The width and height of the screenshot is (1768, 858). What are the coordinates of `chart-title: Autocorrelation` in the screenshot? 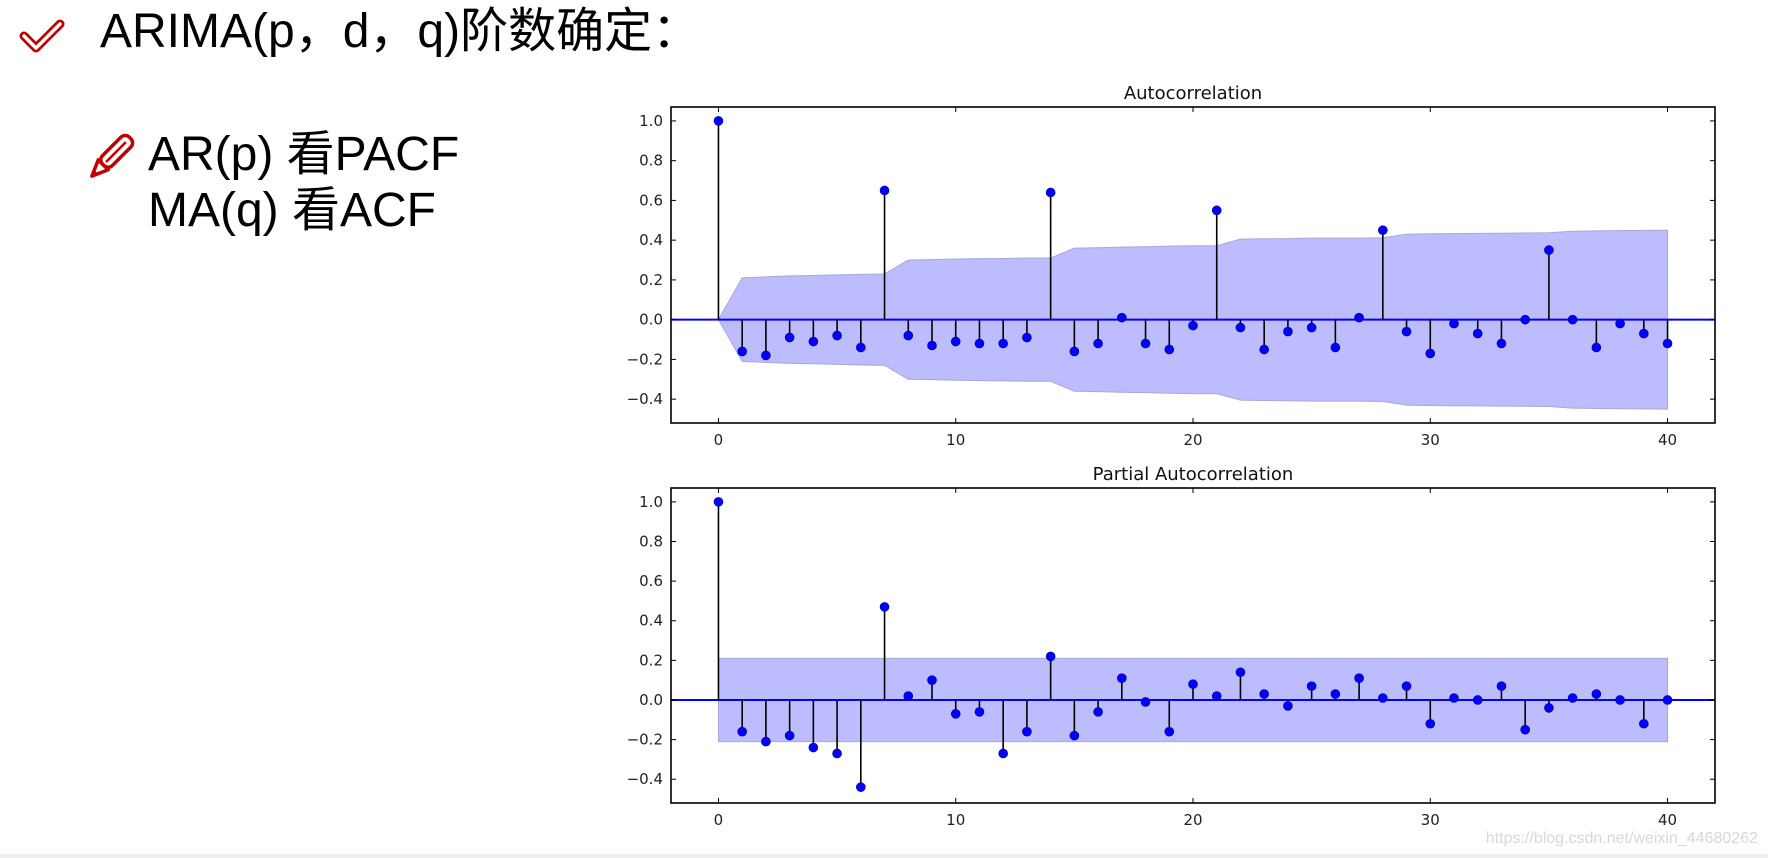 It's located at (1193, 93).